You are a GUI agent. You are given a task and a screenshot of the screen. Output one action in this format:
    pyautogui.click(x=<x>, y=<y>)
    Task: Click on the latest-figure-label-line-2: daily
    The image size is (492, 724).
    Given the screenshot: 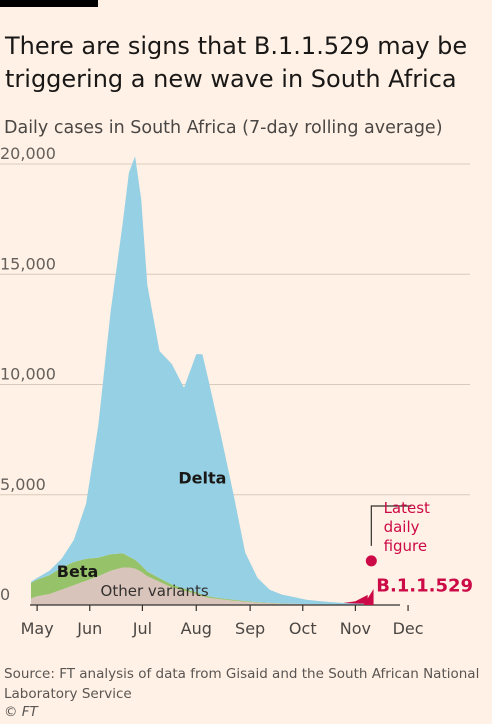 What is the action you would take?
    pyautogui.click(x=402, y=527)
    